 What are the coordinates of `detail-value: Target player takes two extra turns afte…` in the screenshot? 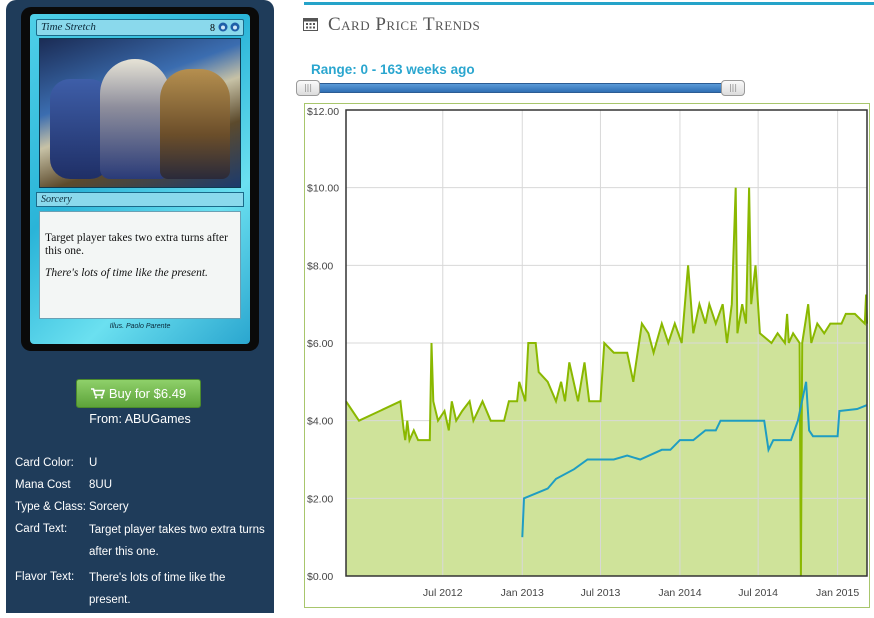 It's located at (177, 541).